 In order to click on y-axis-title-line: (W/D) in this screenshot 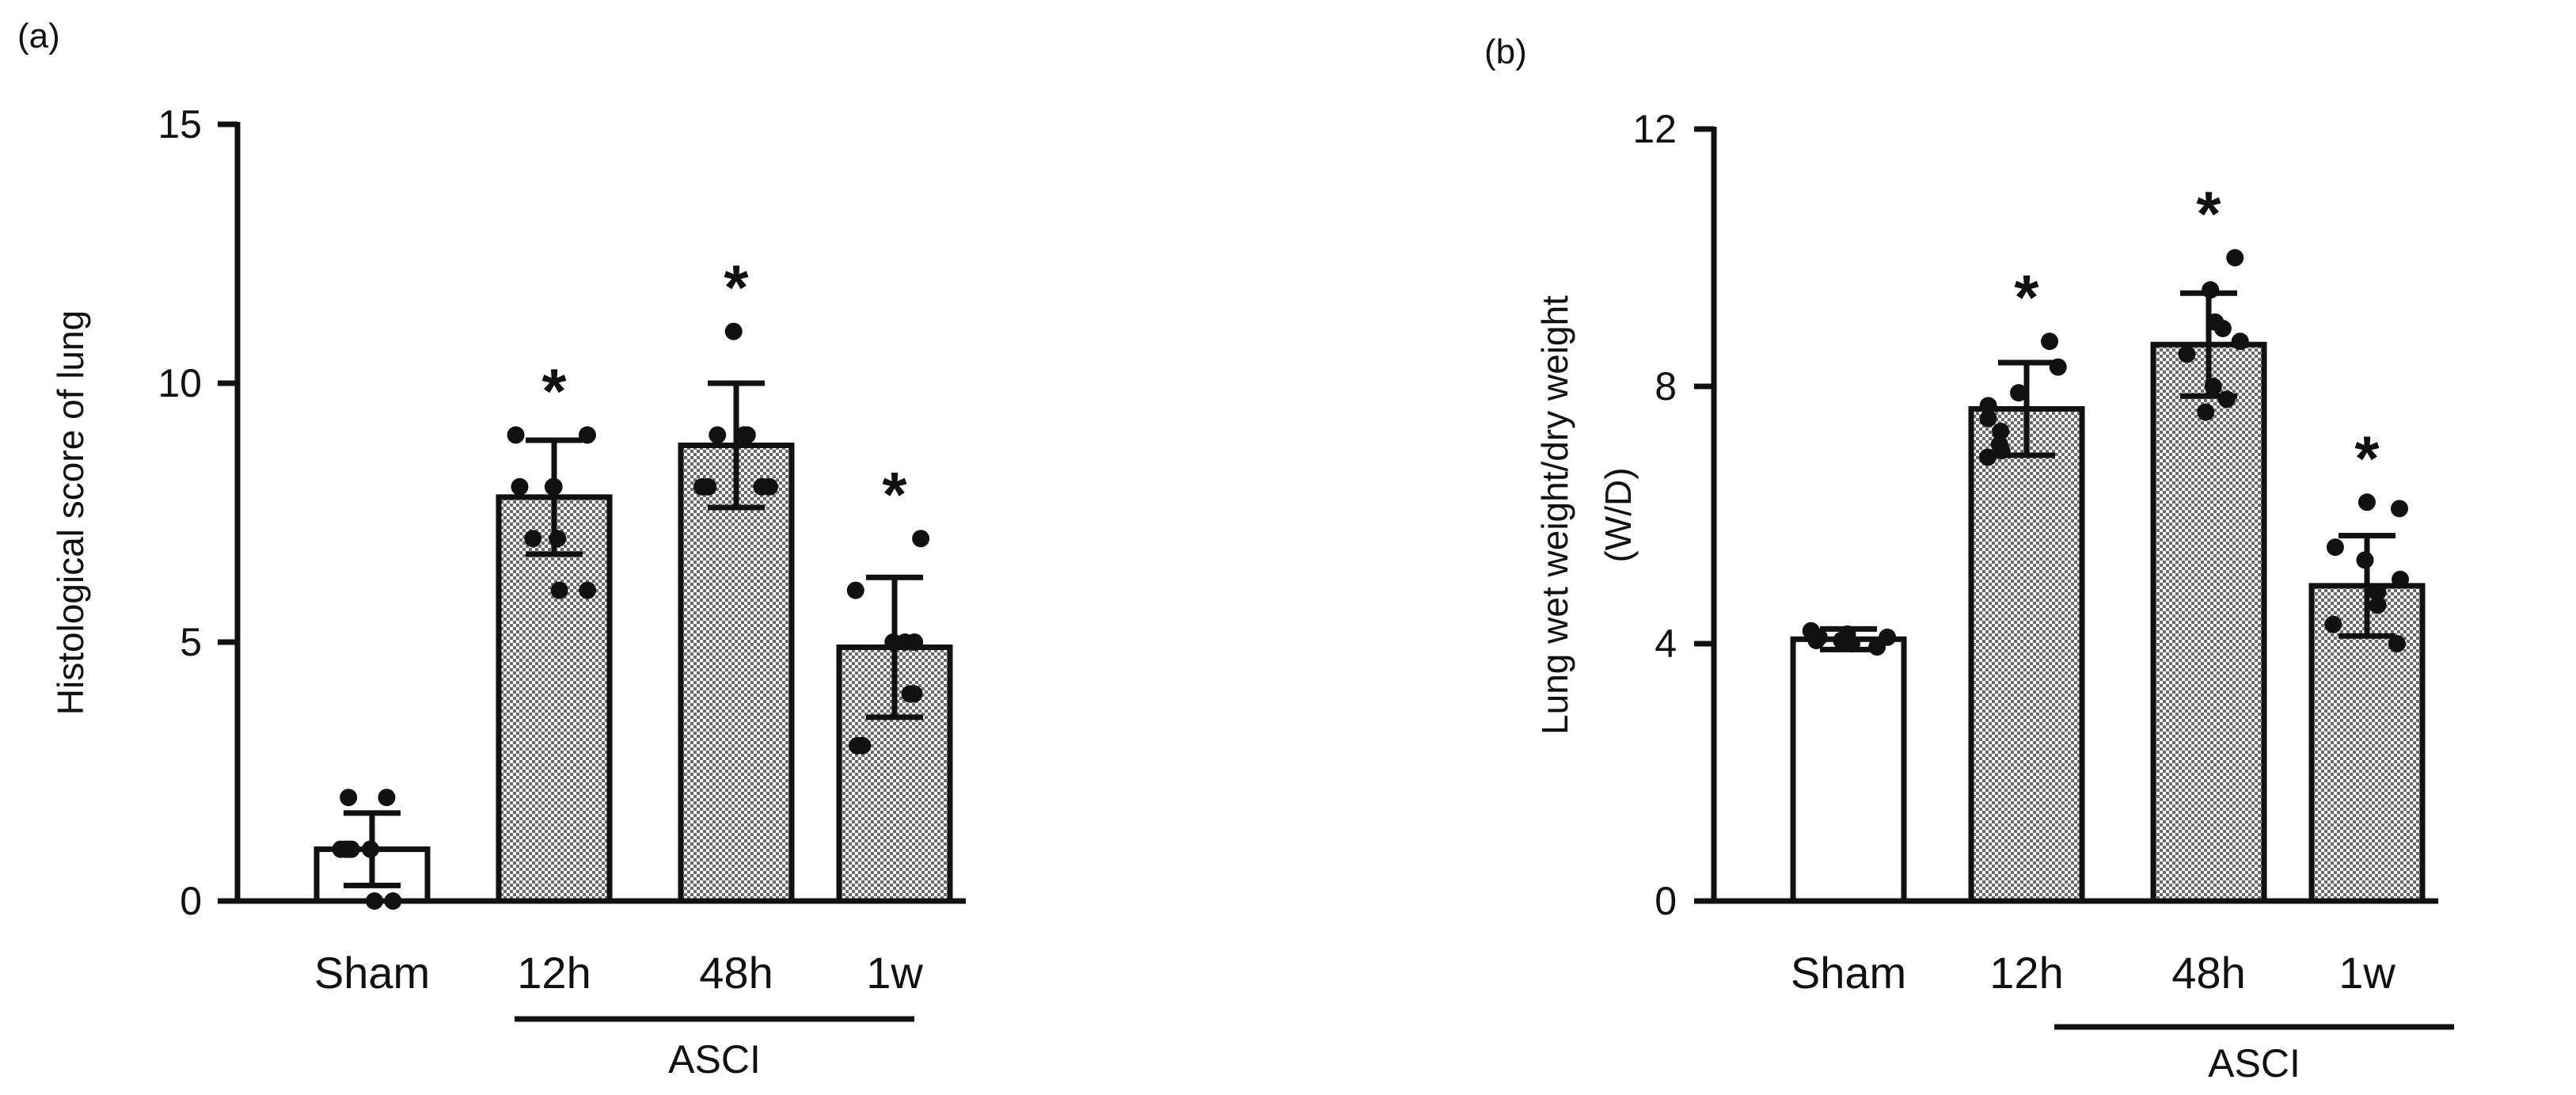, I will do `click(1619, 514)`.